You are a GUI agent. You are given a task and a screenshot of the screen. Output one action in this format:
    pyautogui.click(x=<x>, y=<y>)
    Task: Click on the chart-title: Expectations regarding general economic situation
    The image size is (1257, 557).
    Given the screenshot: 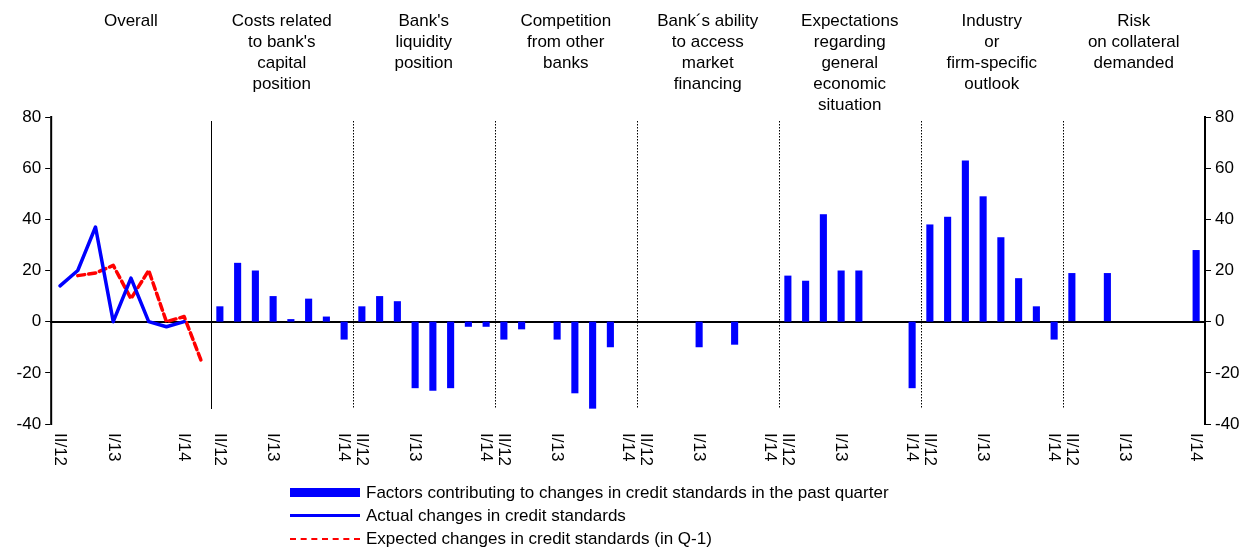 What is the action you would take?
    pyautogui.click(x=850, y=62)
    